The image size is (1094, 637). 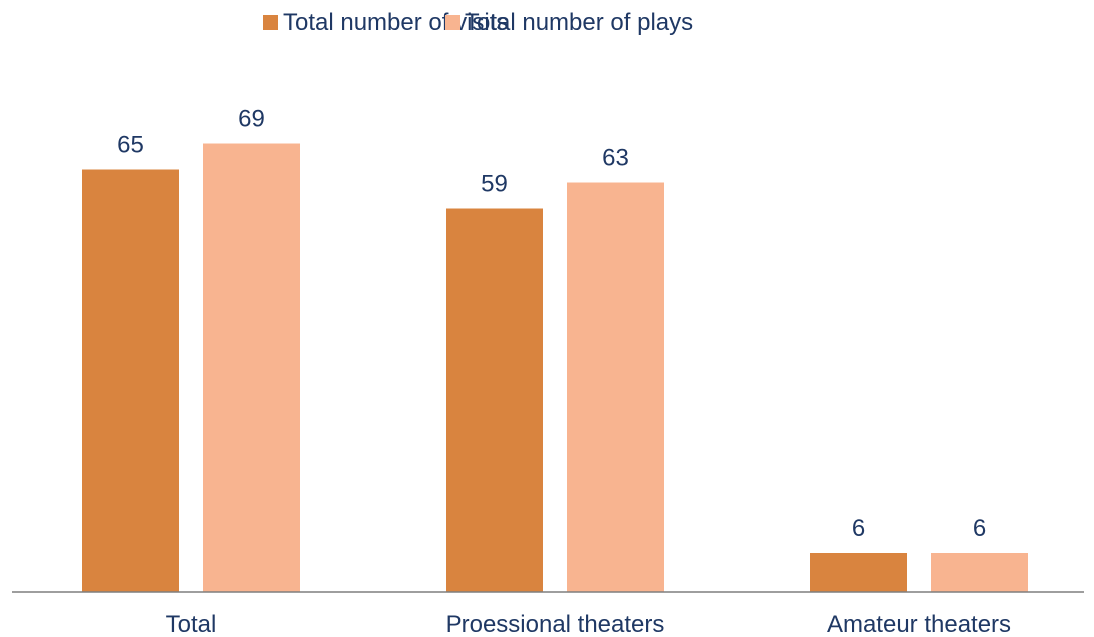 What do you see at coordinates (579, 22) in the screenshot?
I see `legend-label-1: Total number of plays` at bounding box center [579, 22].